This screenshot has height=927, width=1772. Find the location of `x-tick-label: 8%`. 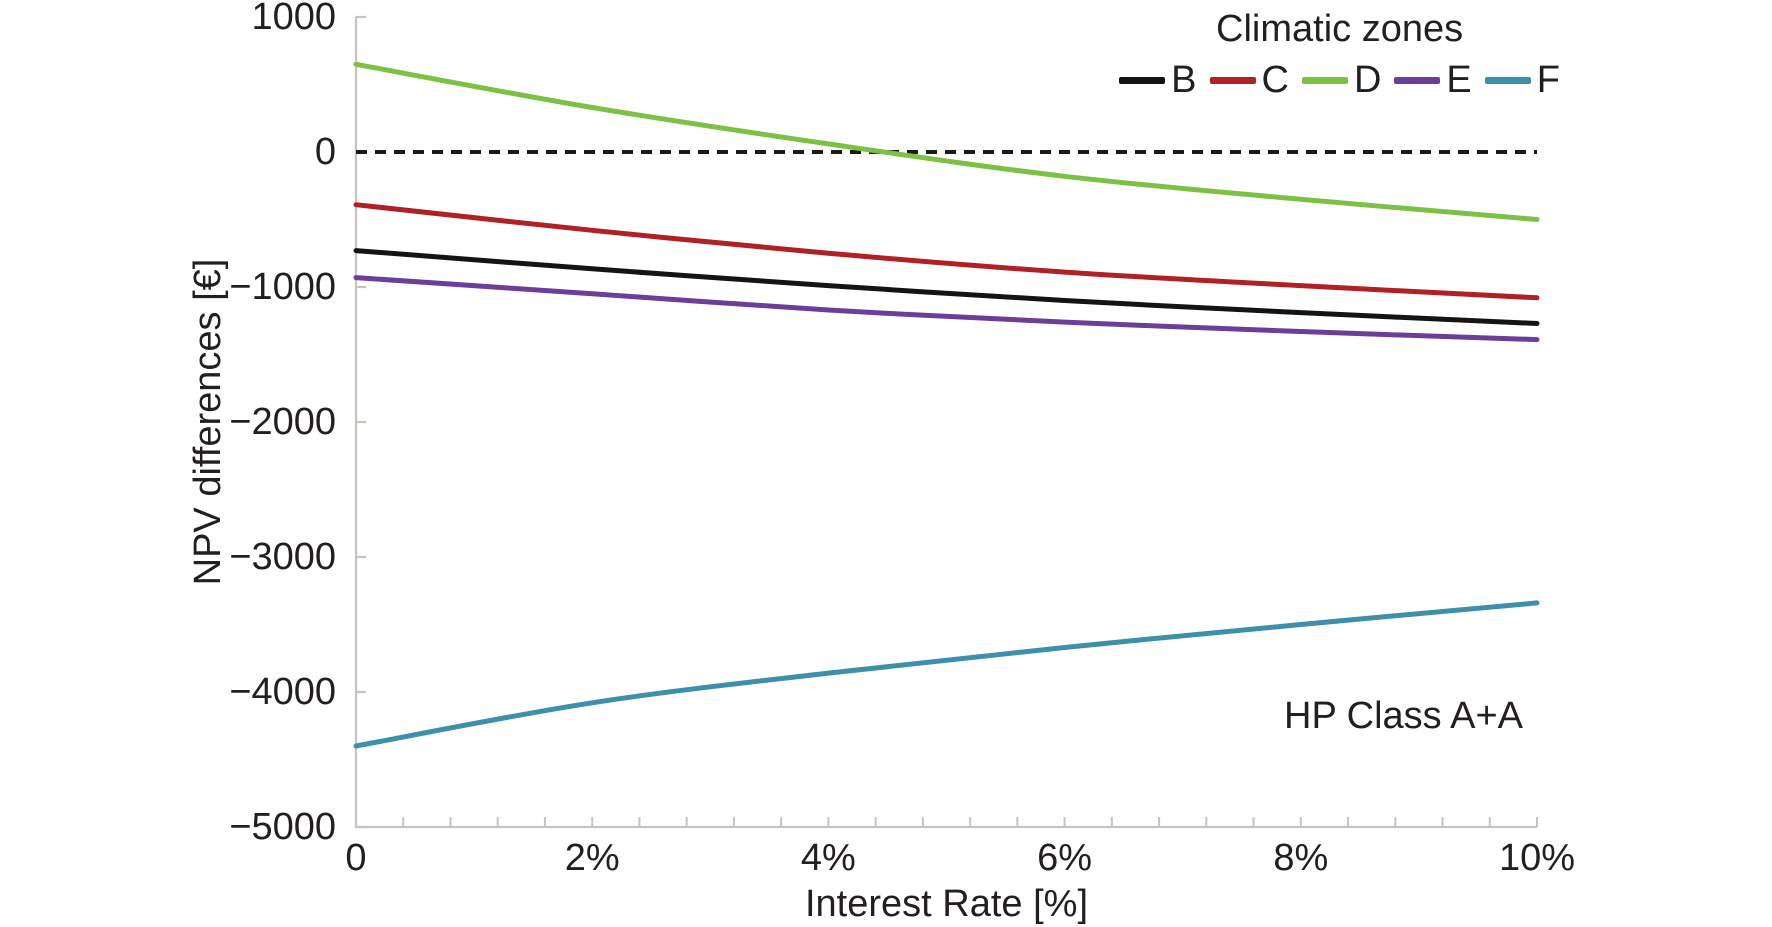

x-tick-label: 8% is located at coordinates (1301, 858).